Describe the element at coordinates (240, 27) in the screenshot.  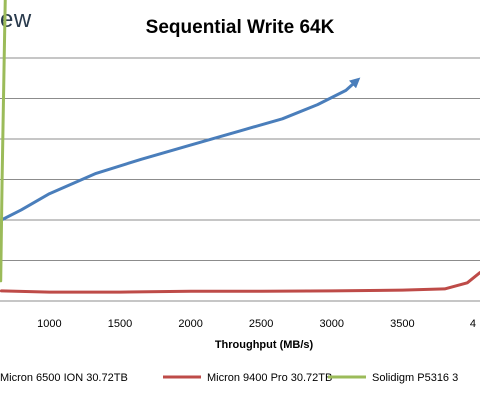
I see `chart-title: Sequential Write 64K` at that location.